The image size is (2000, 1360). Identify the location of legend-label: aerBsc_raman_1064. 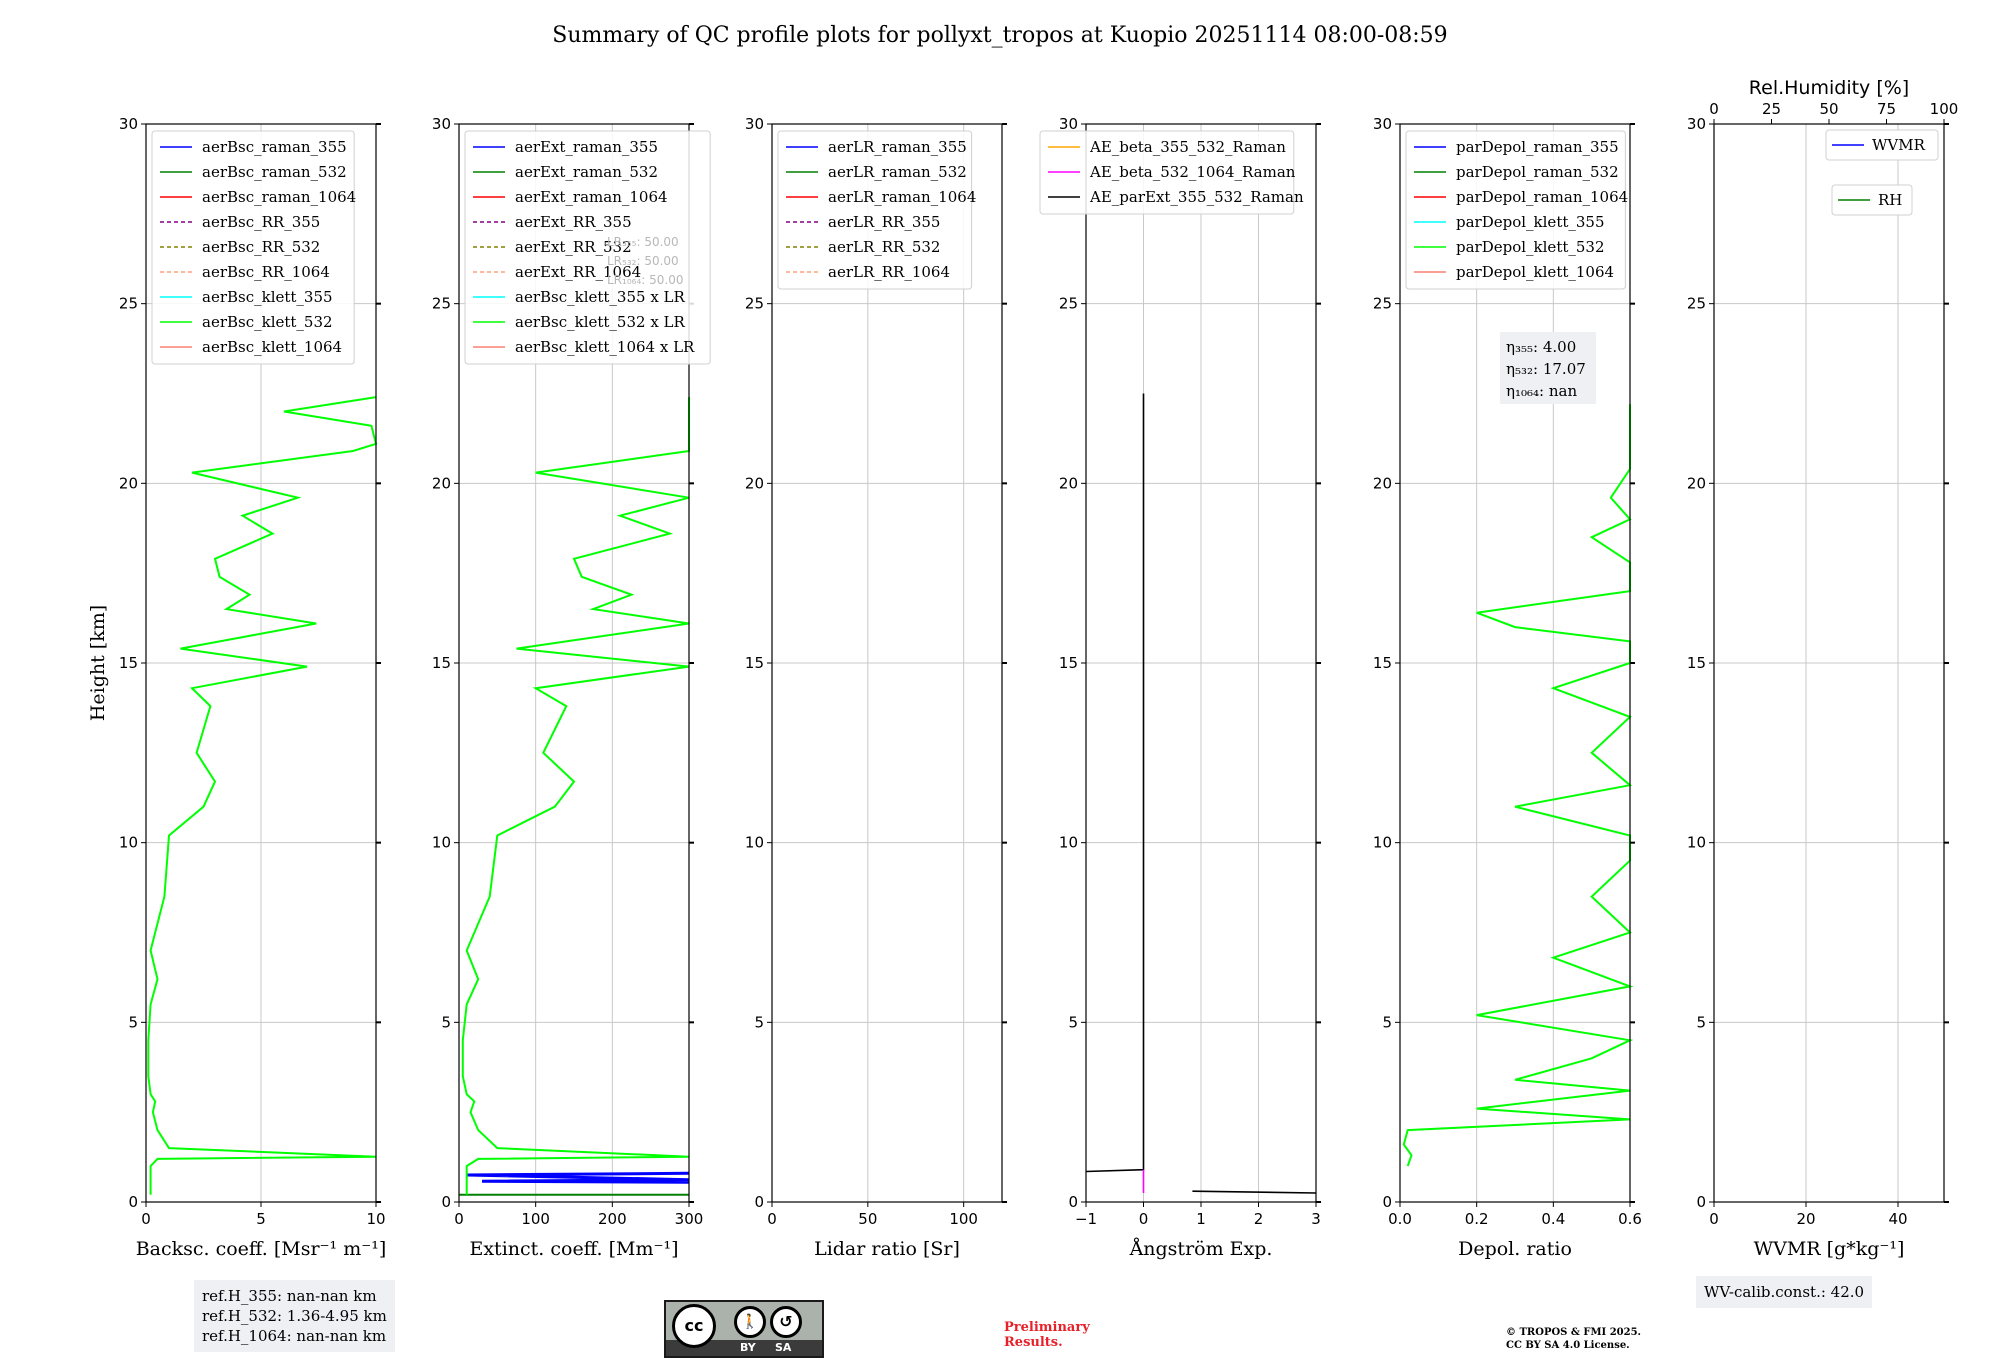
(279, 197).